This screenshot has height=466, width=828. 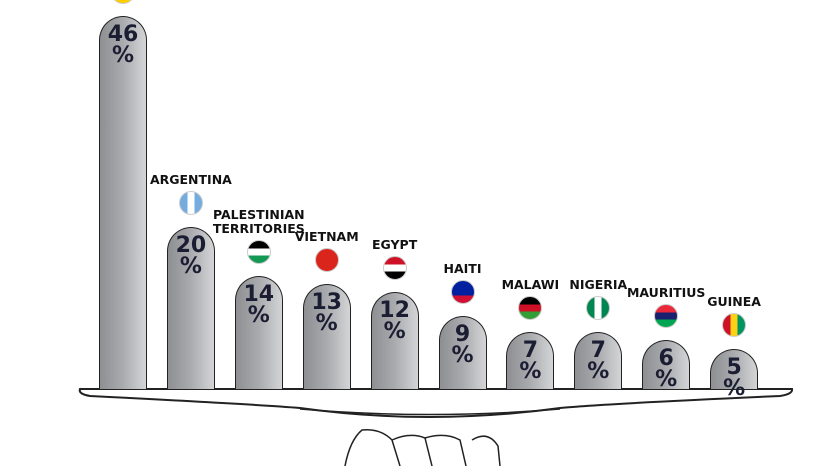 What do you see at coordinates (462, 345) in the screenshot?
I see `value-label: 9 %` at bounding box center [462, 345].